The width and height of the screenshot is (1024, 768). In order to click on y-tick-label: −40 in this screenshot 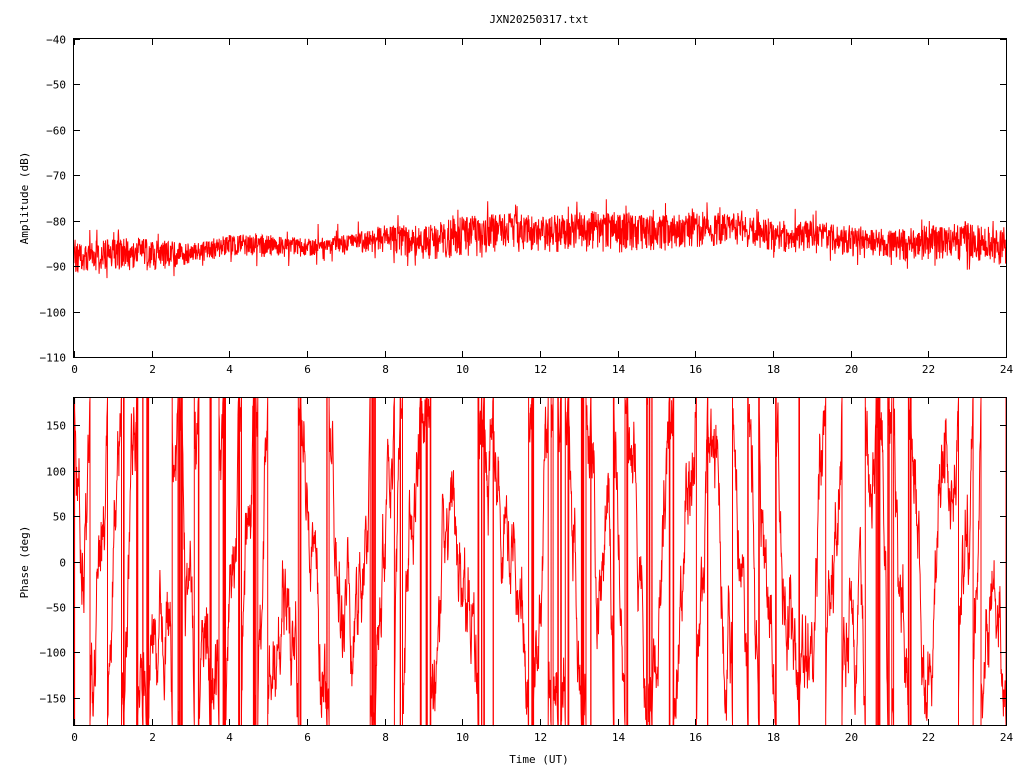, I will do `click(56, 40)`.